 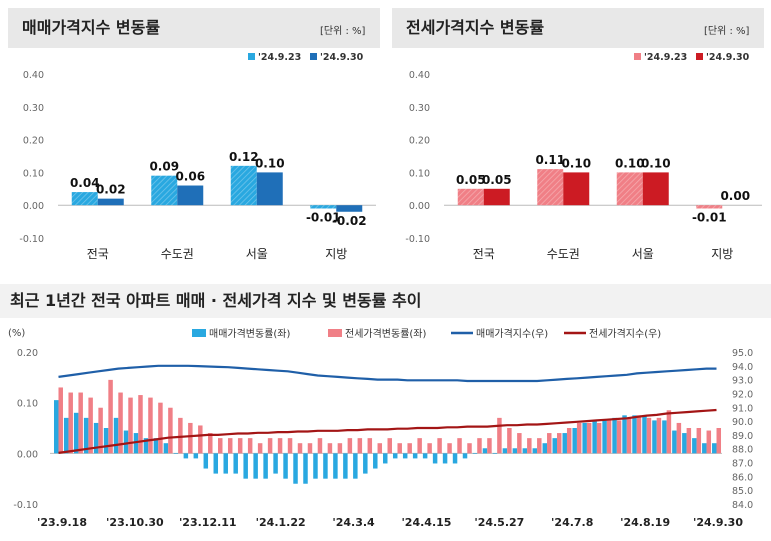 I want to click on rent-category-label: 서울, so click(x=643, y=254).